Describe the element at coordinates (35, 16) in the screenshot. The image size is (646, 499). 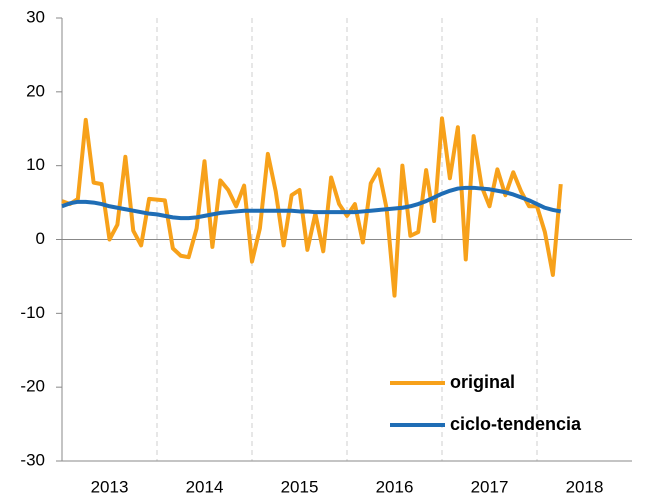
I see `y-tick-label: 30` at that location.